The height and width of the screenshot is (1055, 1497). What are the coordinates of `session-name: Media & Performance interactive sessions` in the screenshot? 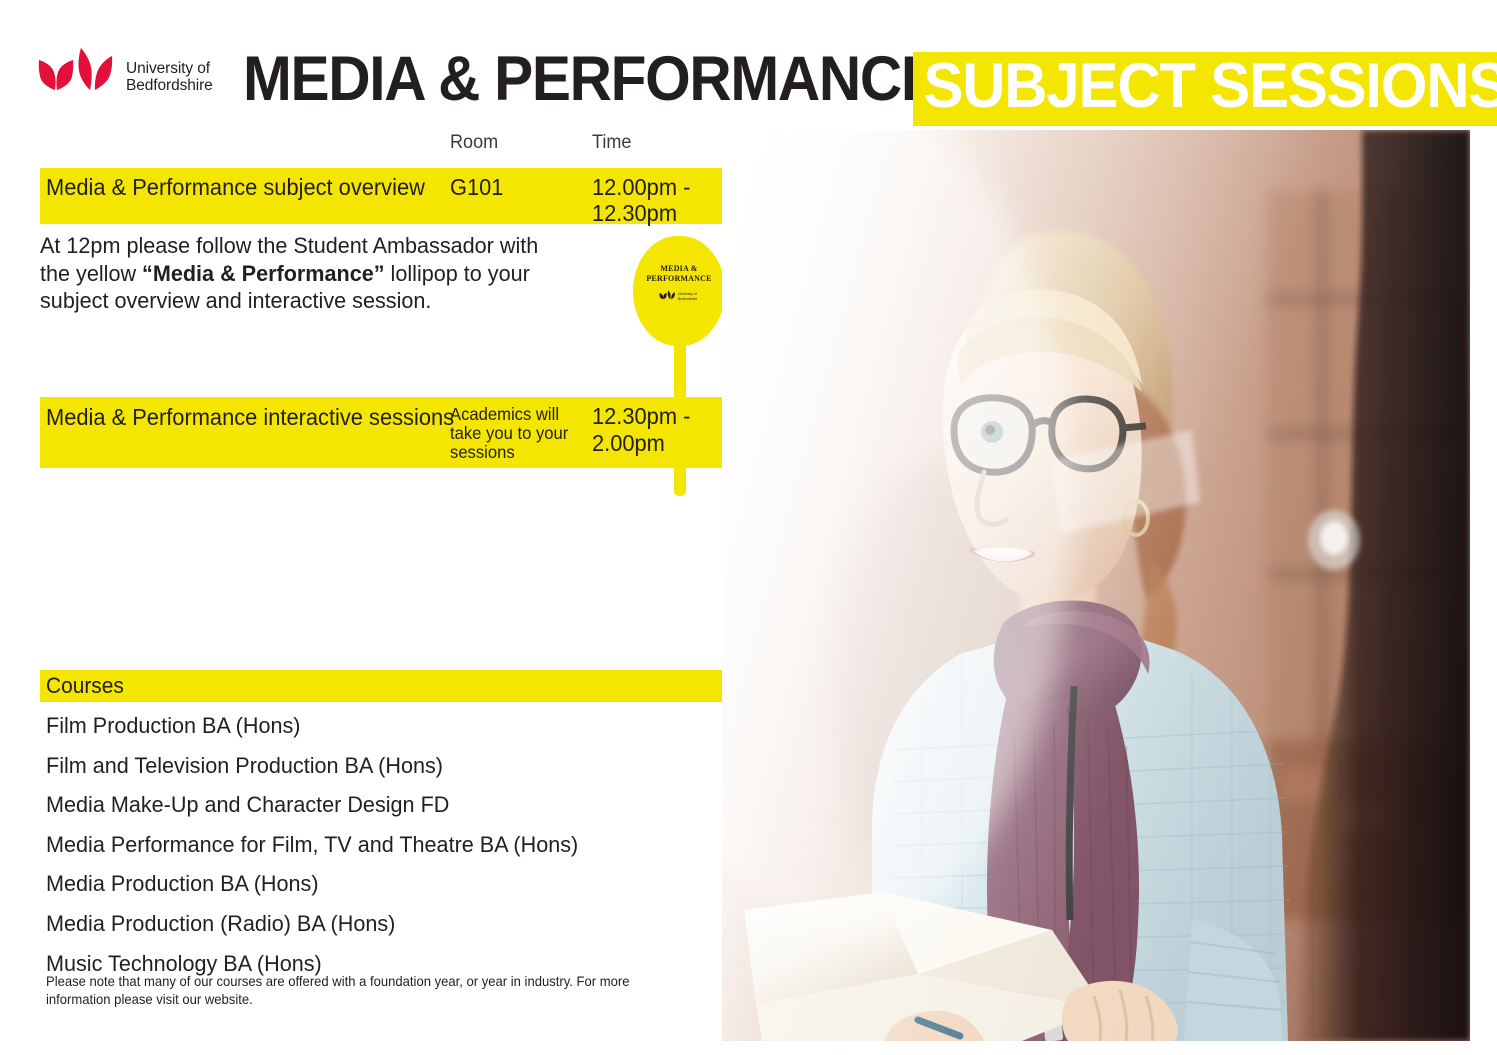 It's located at (250, 417).